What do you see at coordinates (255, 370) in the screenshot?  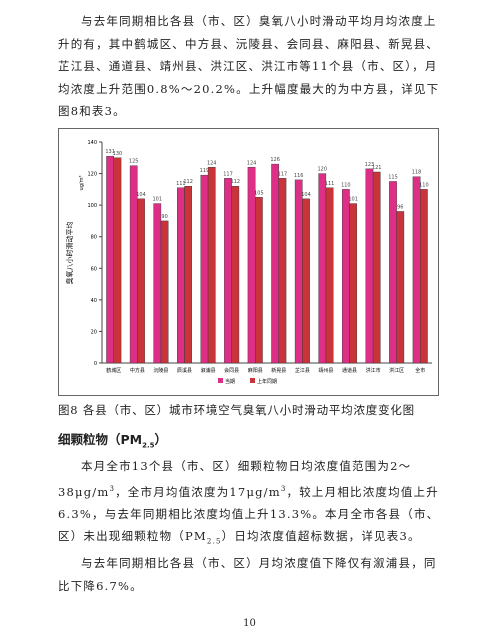 I see `x-tick-label: 麻阳县` at bounding box center [255, 370].